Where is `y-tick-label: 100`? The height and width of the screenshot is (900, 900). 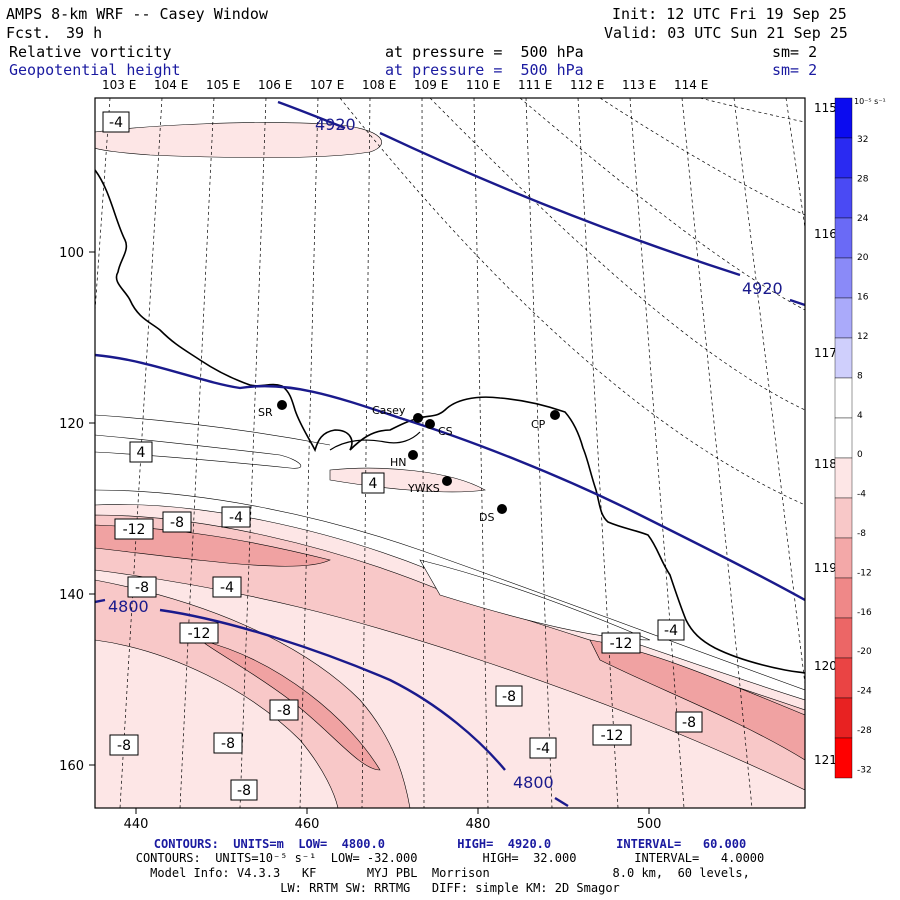 y-tick-label: 100 is located at coordinates (71, 253).